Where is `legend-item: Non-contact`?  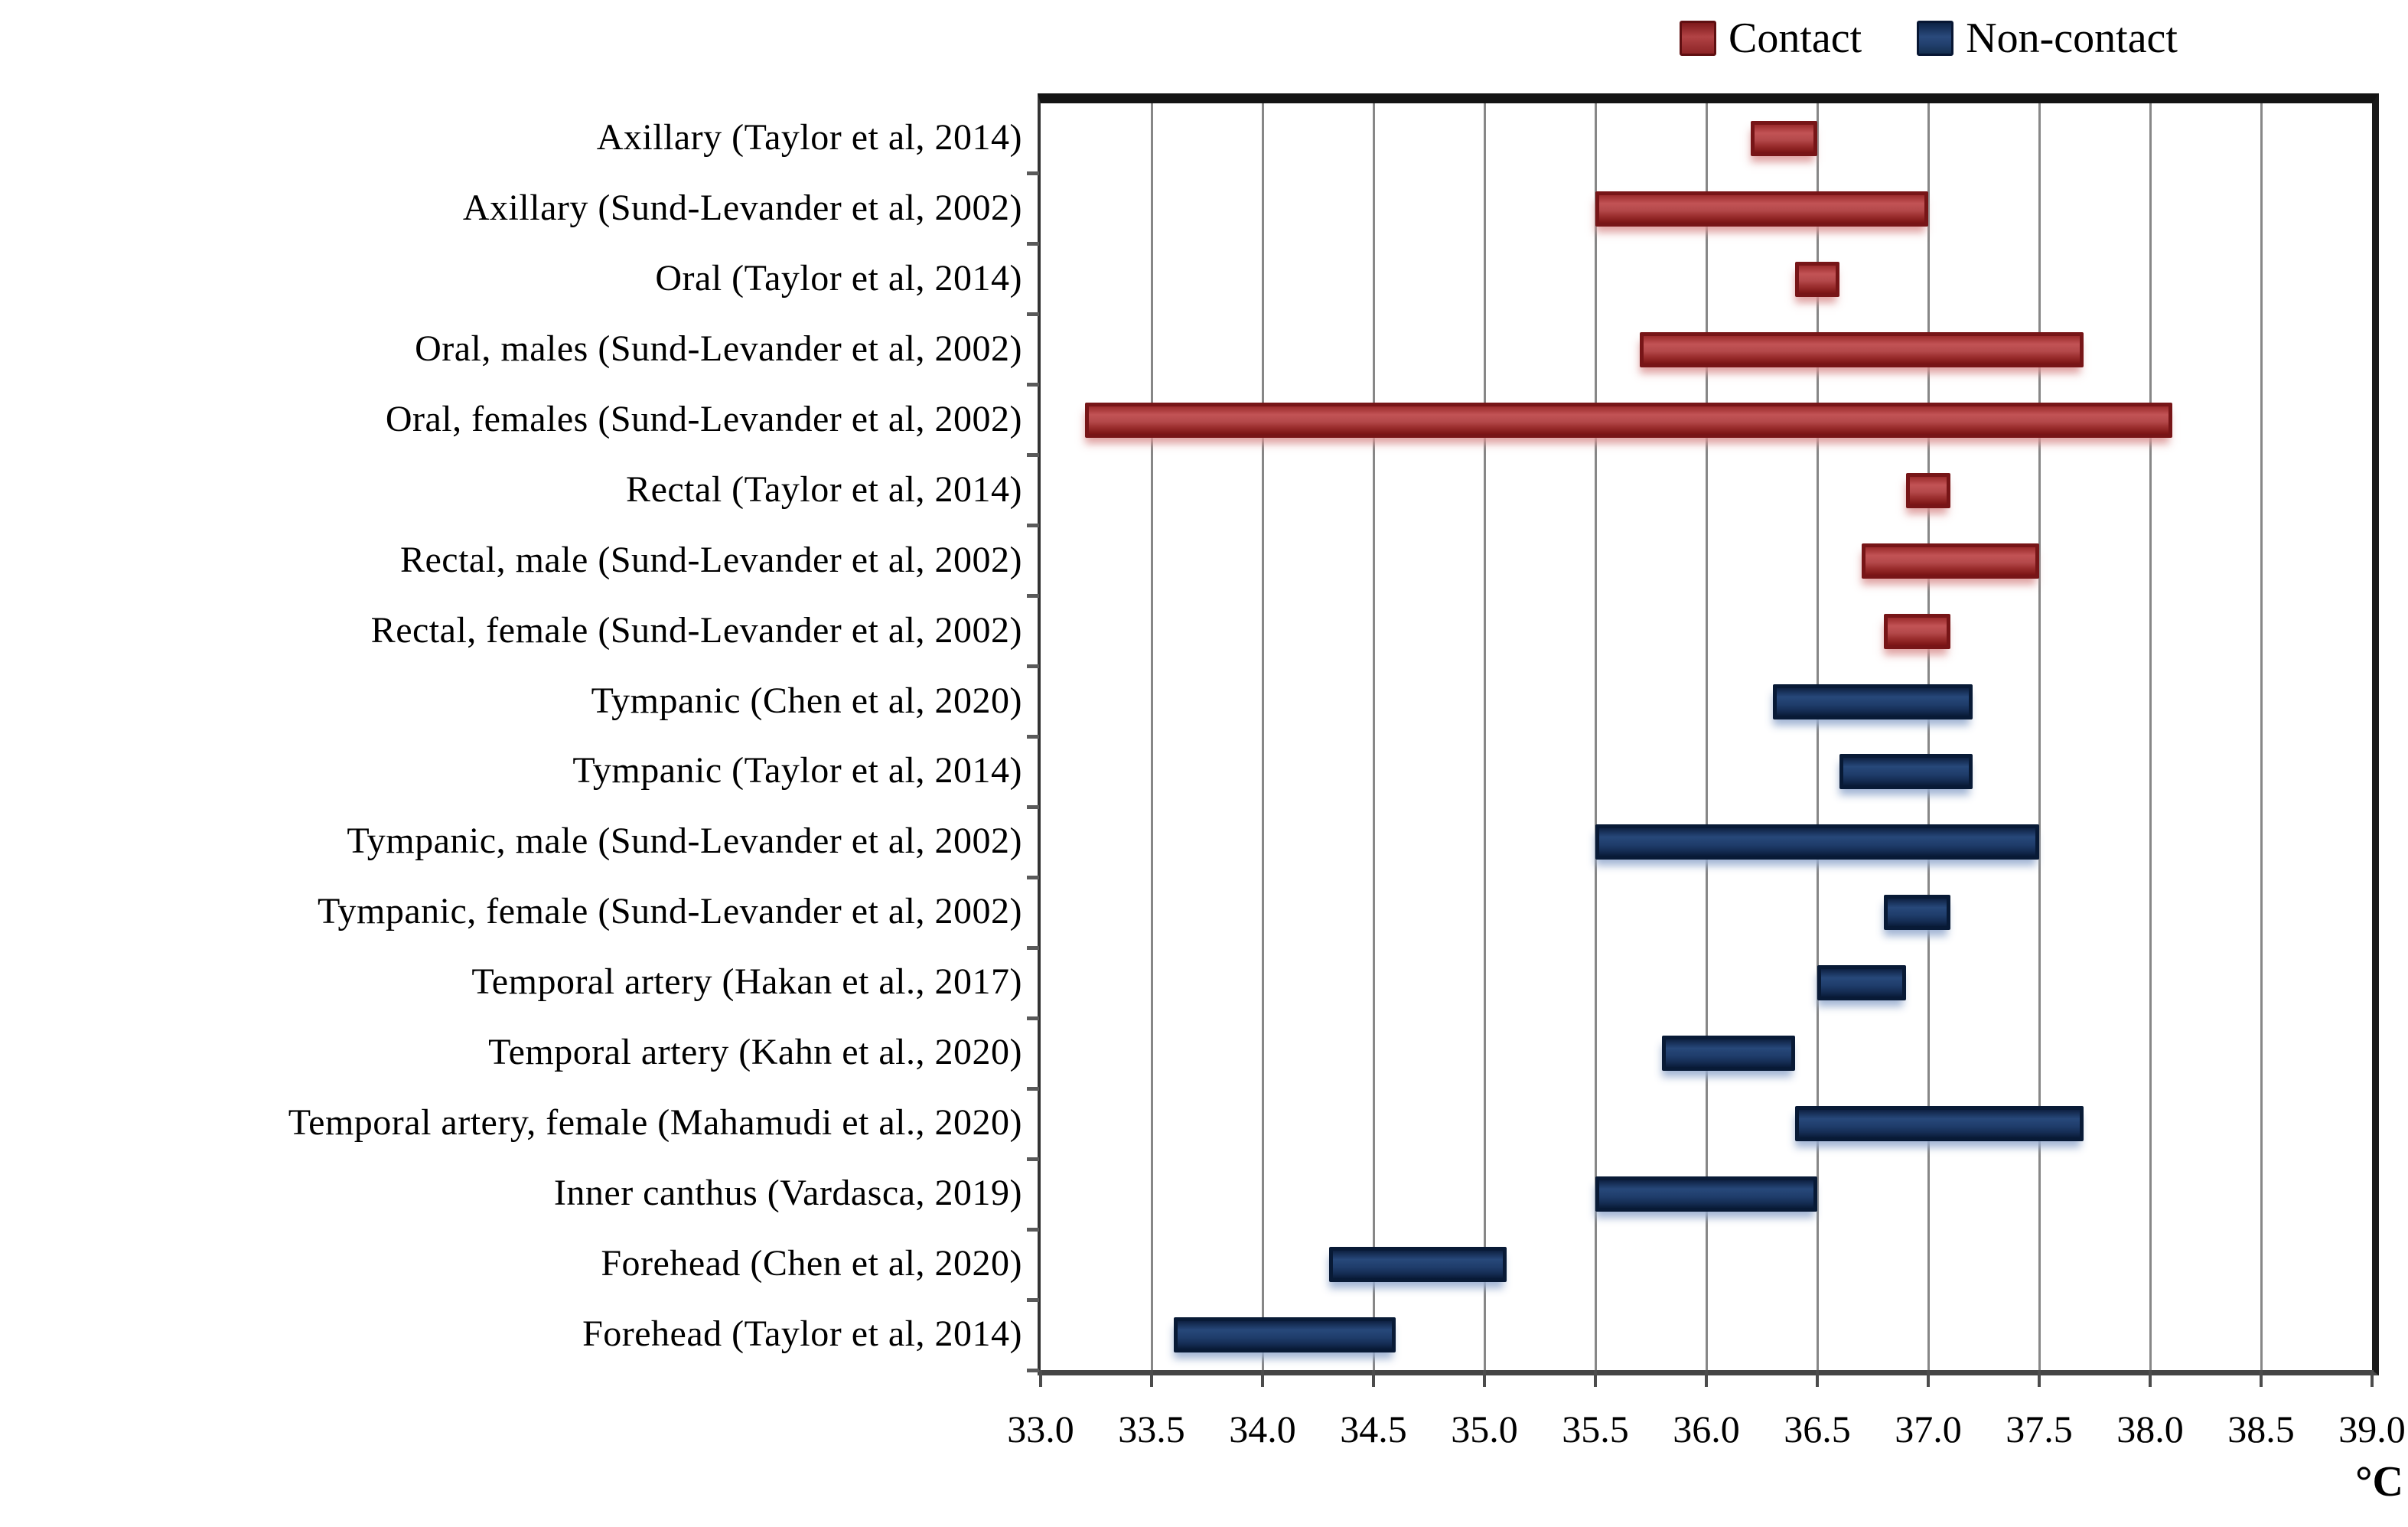
legend-item: Non-contact is located at coordinates (2047, 38).